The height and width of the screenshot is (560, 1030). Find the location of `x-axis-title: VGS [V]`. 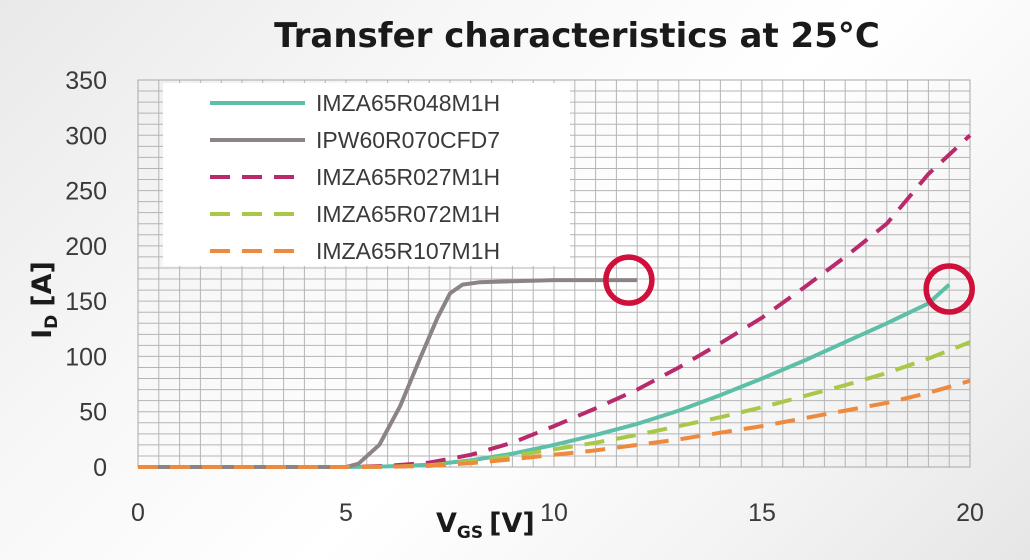

x-axis-title: VGS [V] is located at coordinates (485, 525).